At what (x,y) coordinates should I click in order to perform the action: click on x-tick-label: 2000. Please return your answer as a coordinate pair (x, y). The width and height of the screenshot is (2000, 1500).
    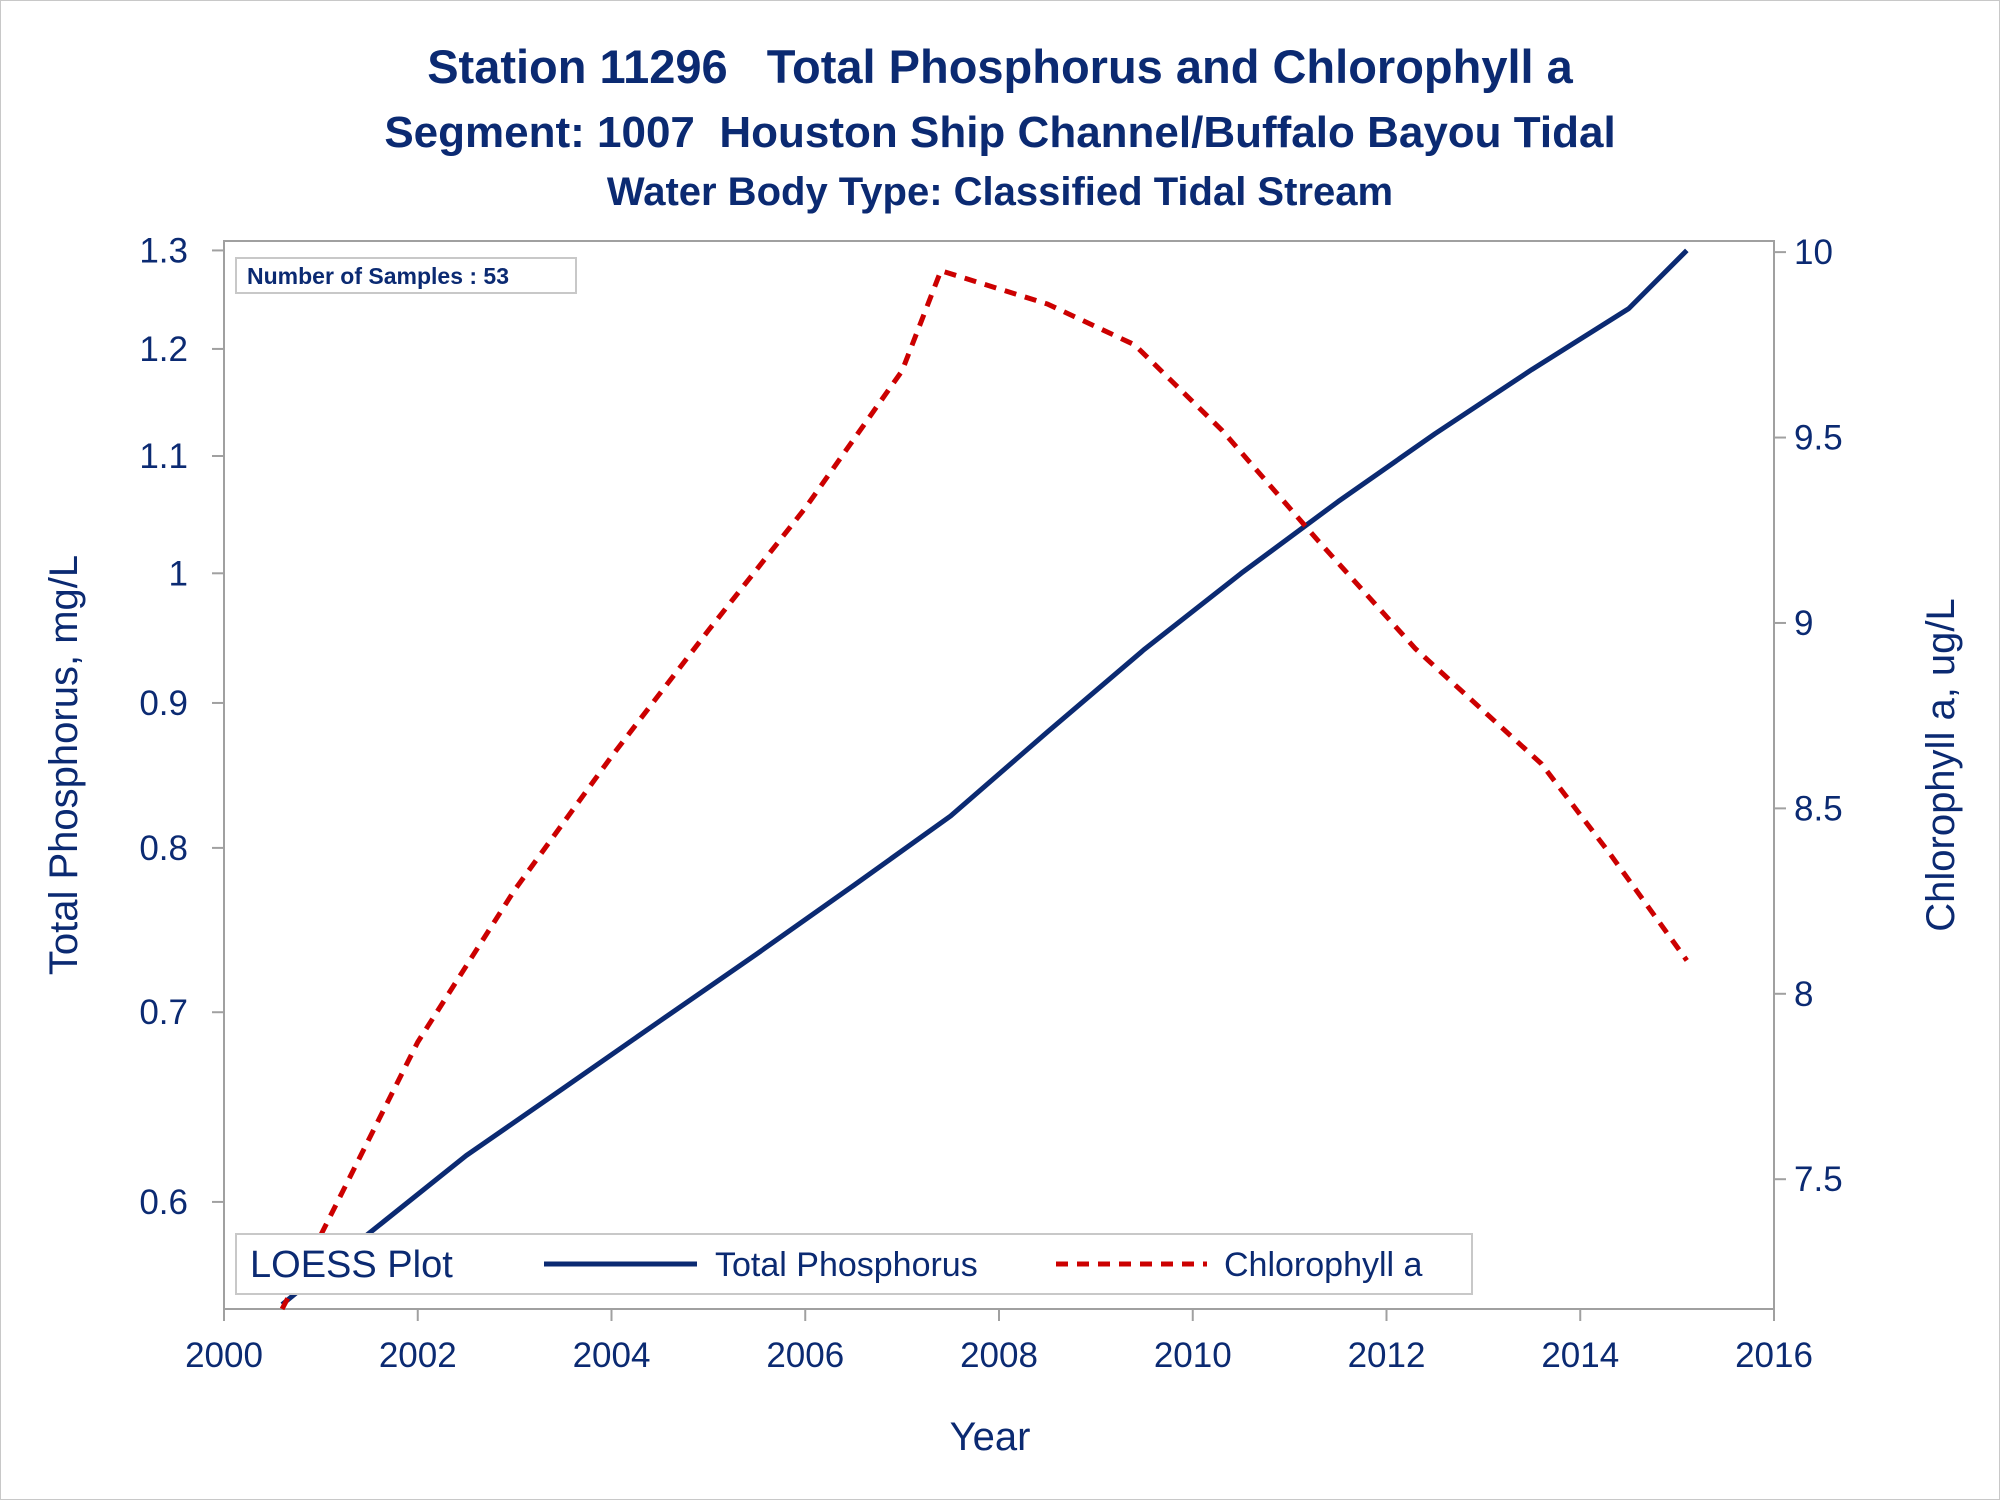
    Looking at the image, I should click on (224, 1355).